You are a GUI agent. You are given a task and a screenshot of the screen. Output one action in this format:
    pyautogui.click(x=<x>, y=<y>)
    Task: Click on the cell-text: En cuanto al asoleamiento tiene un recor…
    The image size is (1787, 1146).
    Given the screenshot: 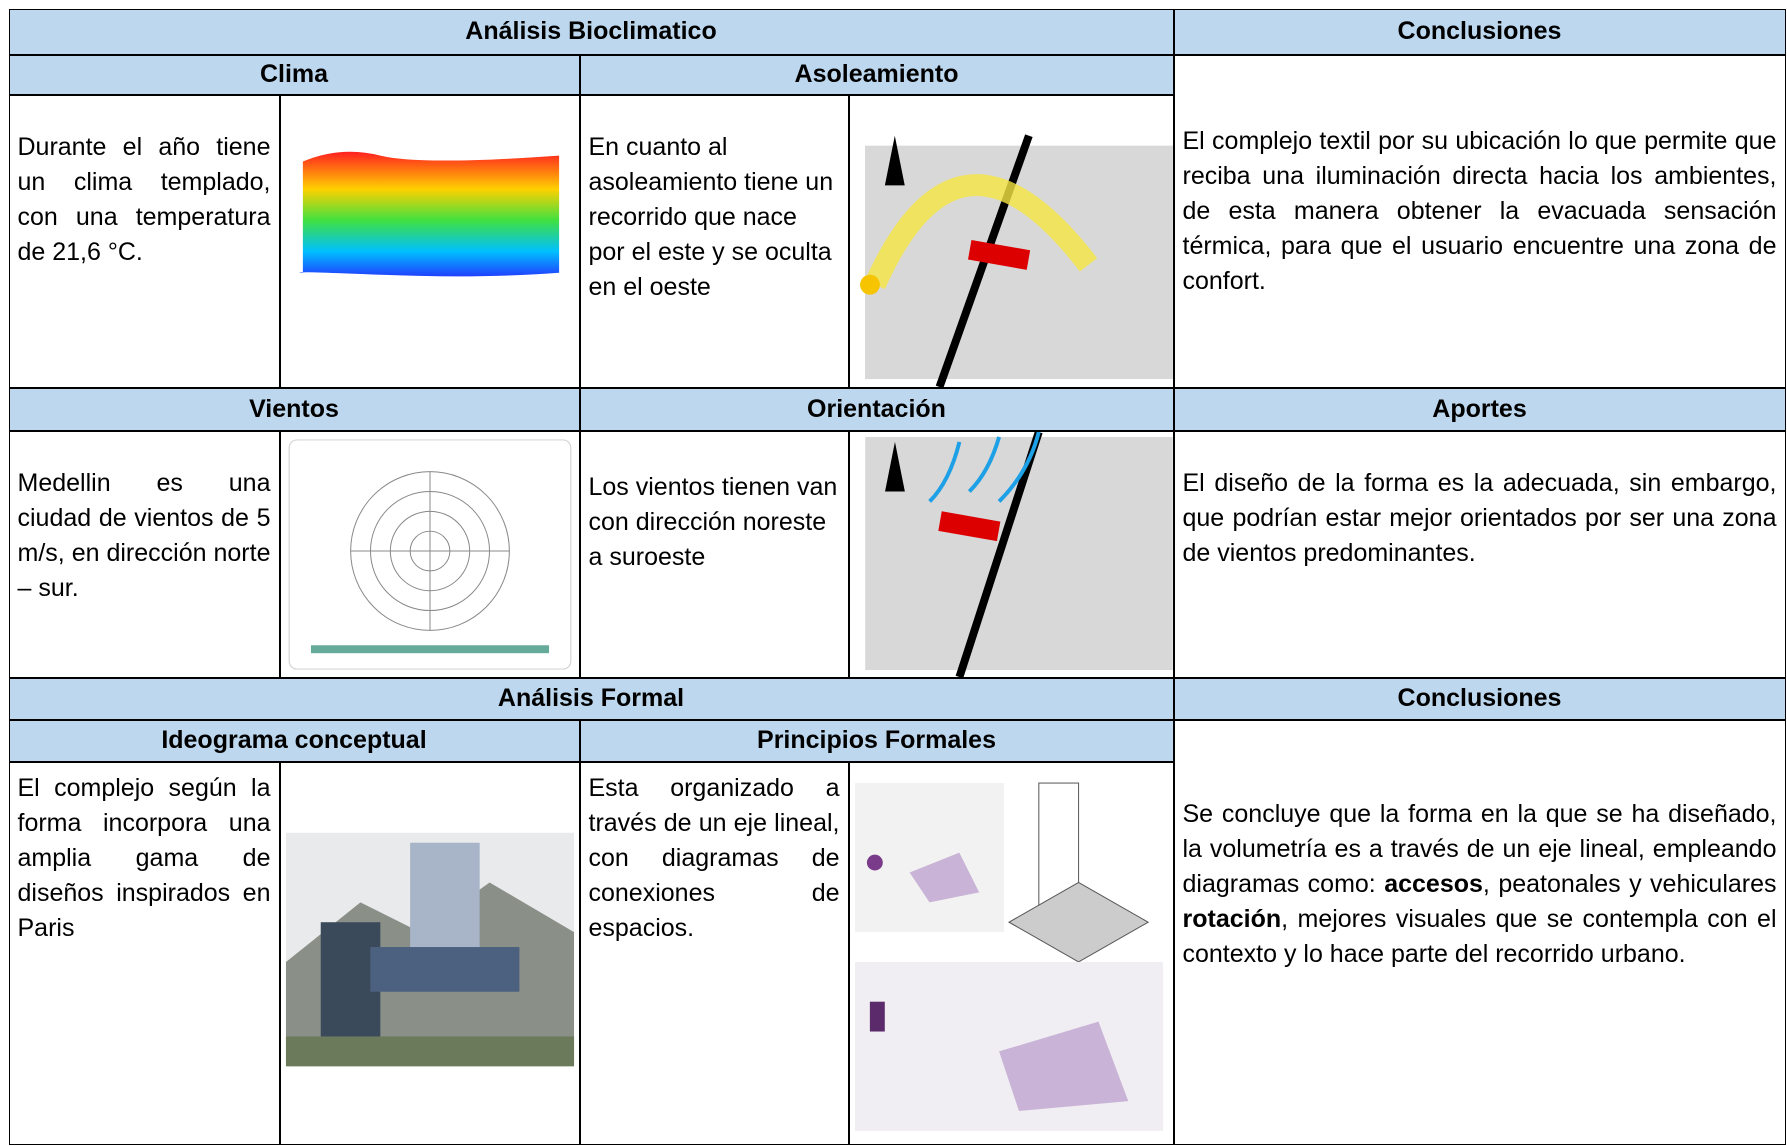 What is the action you would take?
    pyautogui.click(x=714, y=241)
    